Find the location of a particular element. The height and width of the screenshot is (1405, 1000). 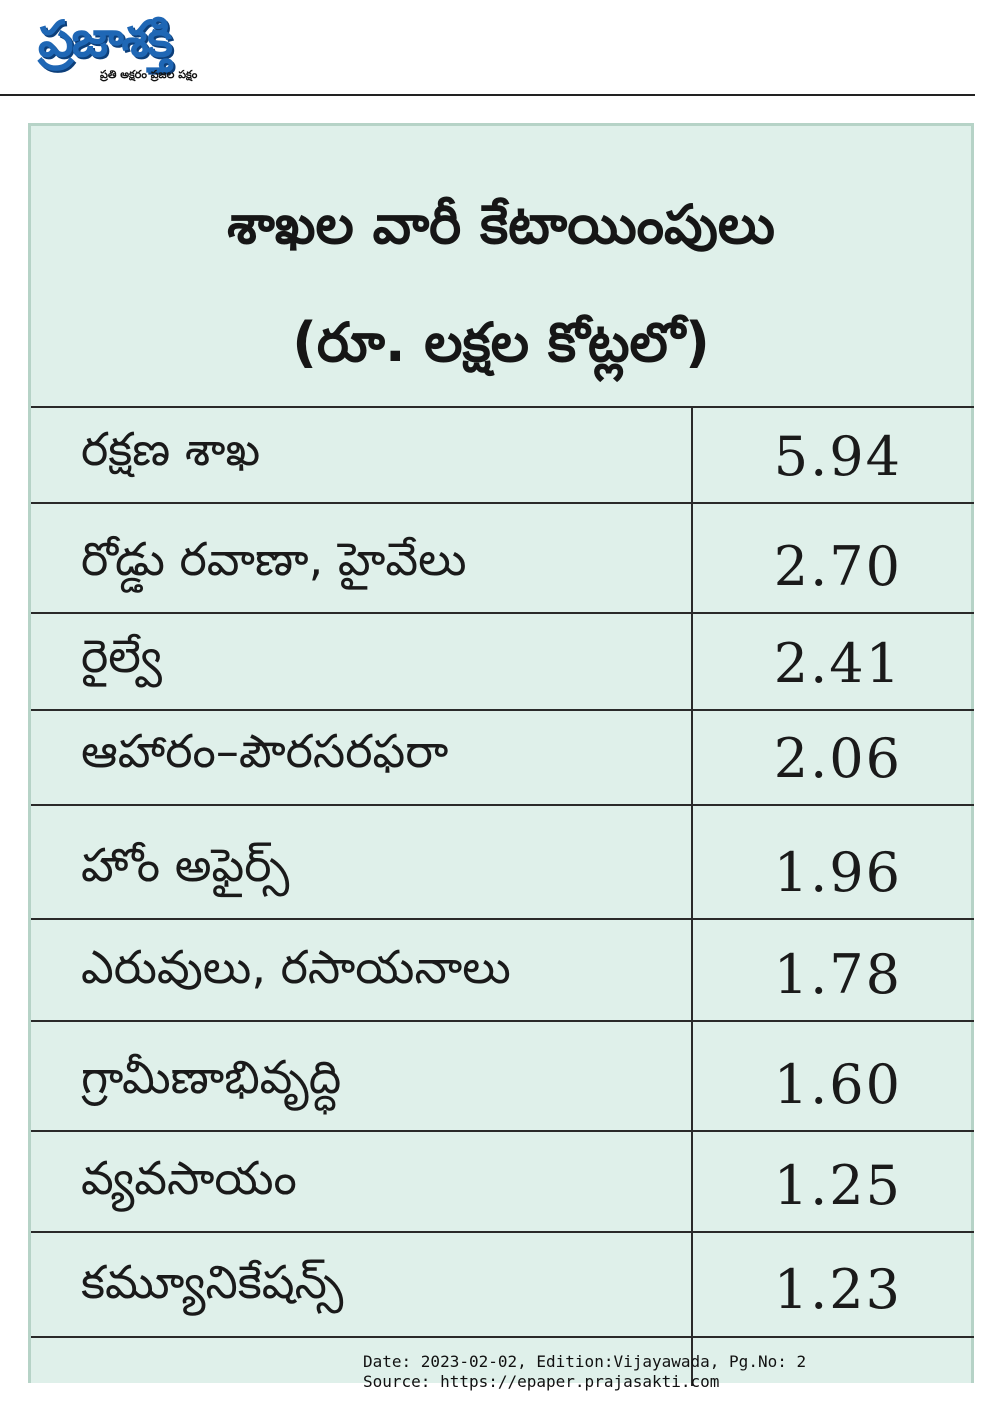

row-value: 1.96 is located at coordinates (837, 872).